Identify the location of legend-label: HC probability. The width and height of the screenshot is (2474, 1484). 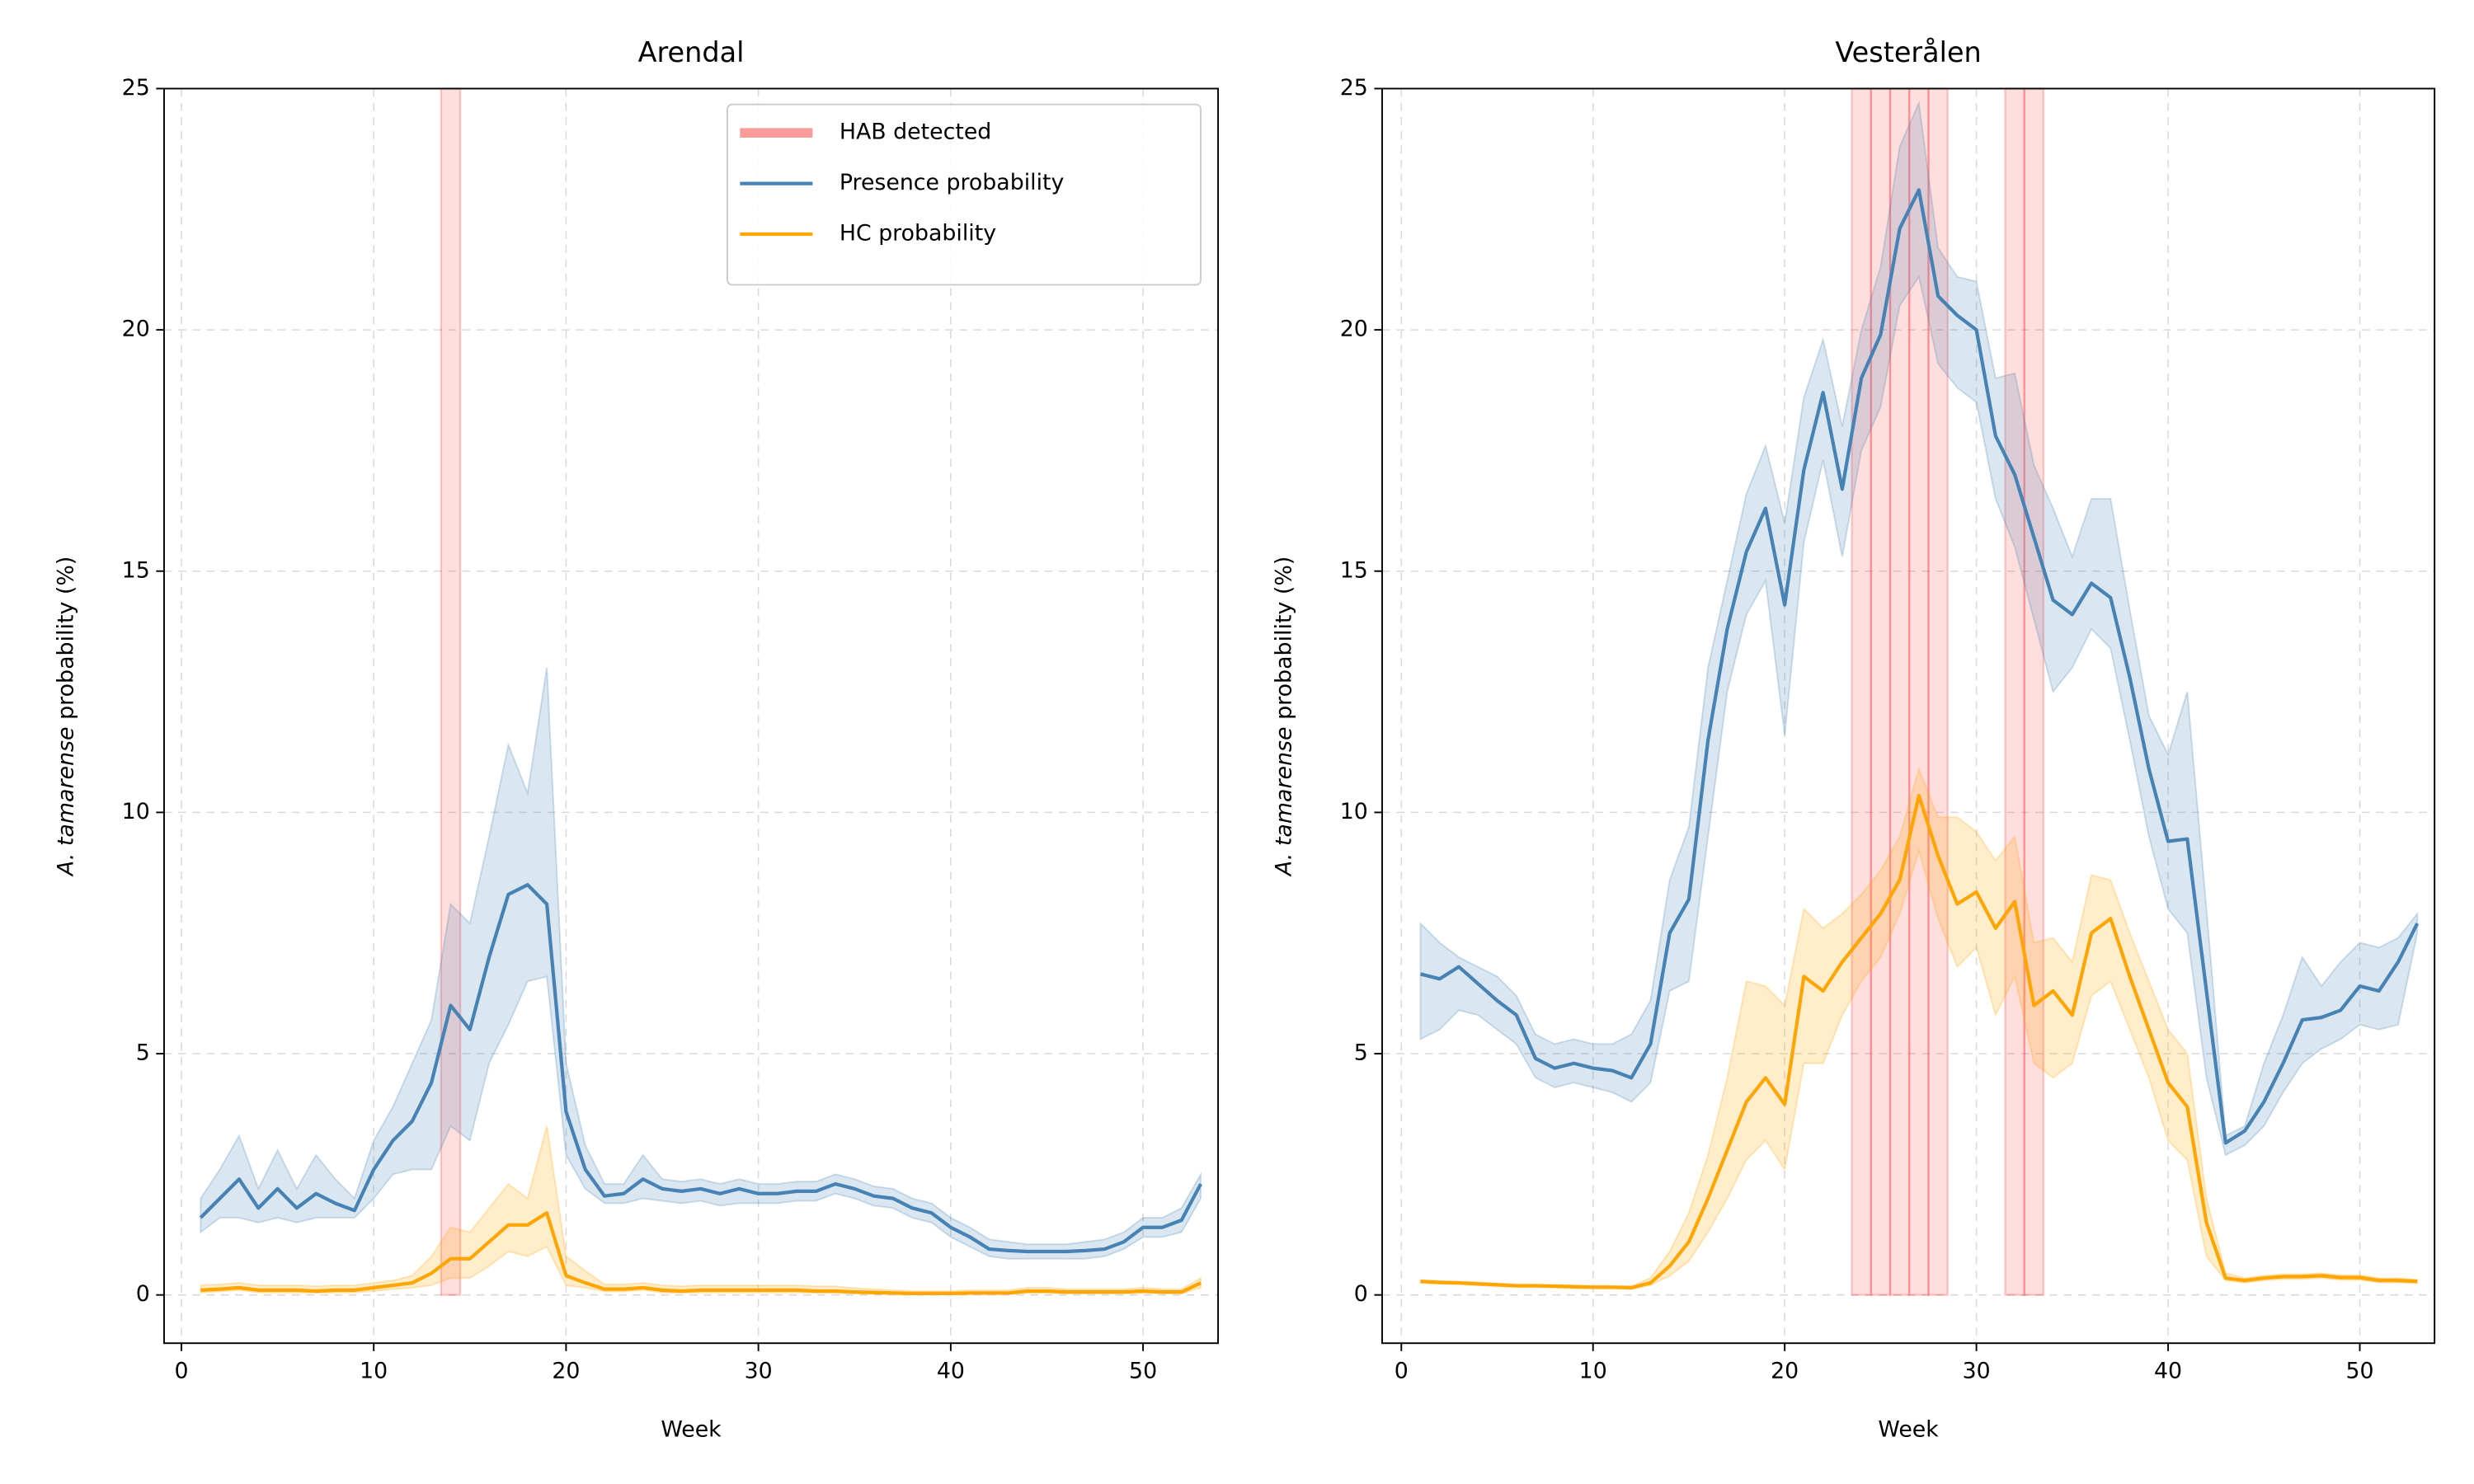
(918, 233).